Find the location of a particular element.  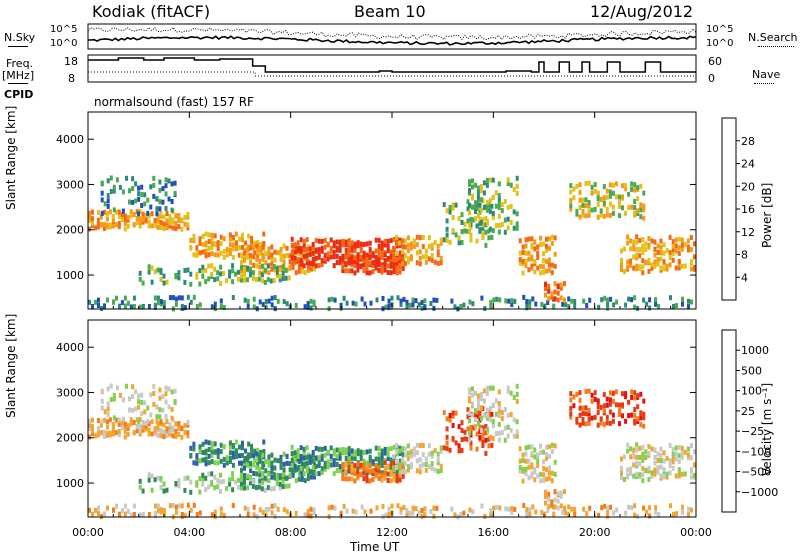

colorbar-tick-label: 500 is located at coordinates (751, 370).